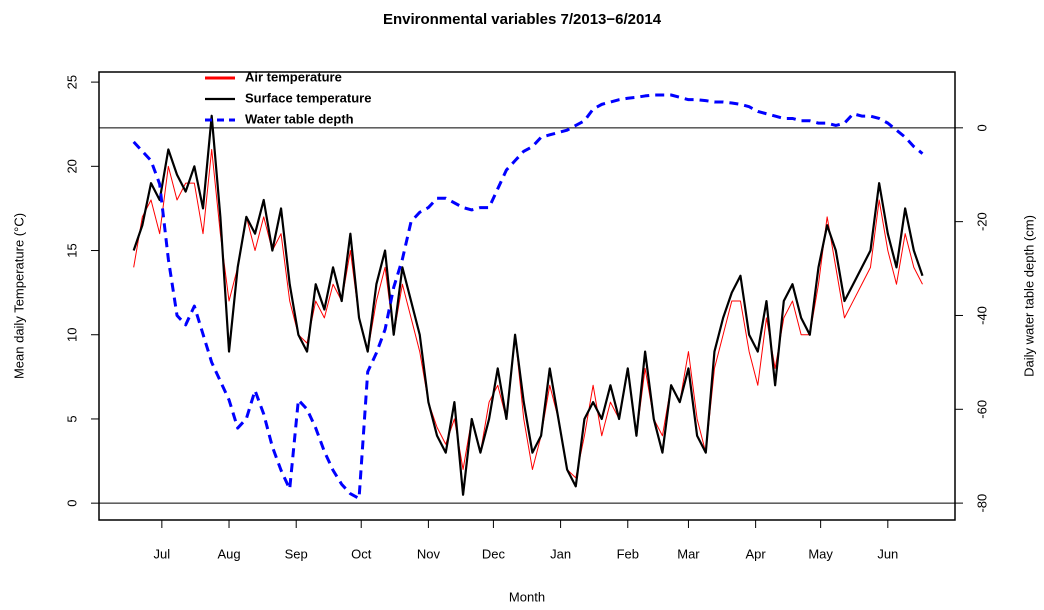  Describe the element at coordinates (71, 335) in the screenshot. I see `y-tick-label: 10` at that location.